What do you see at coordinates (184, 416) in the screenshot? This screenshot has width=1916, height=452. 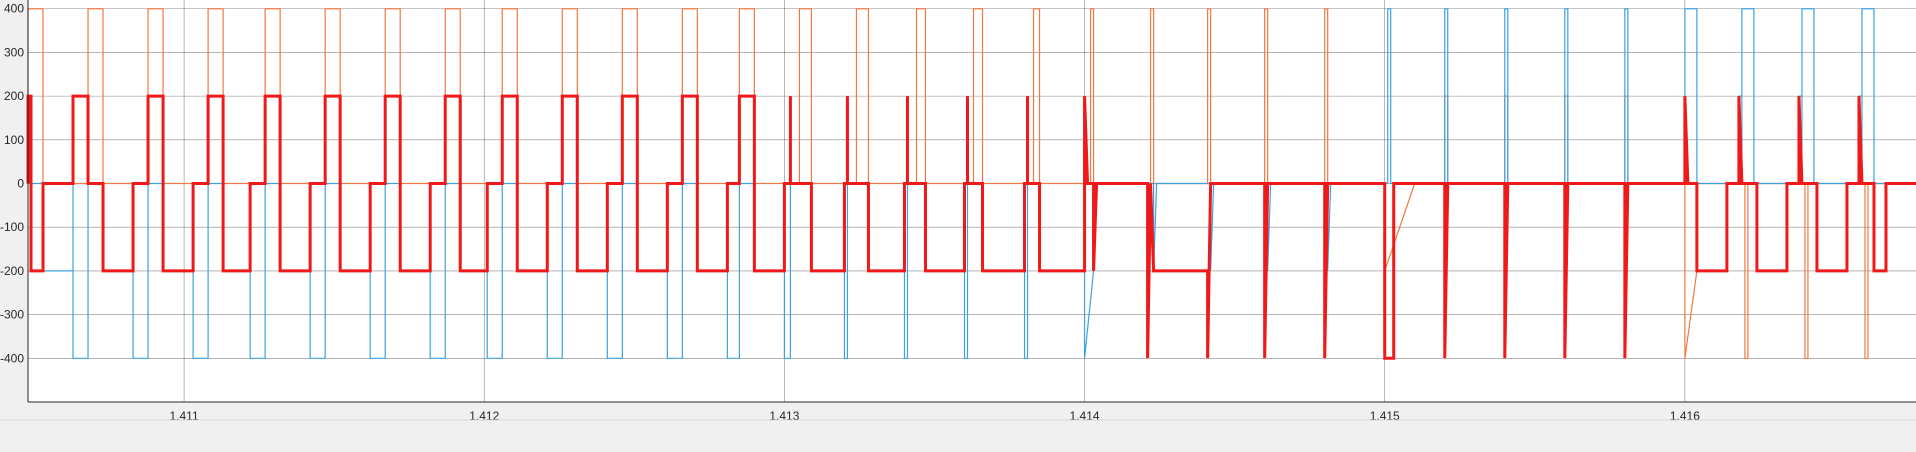 I see `x-tick-label: 1.411` at bounding box center [184, 416].